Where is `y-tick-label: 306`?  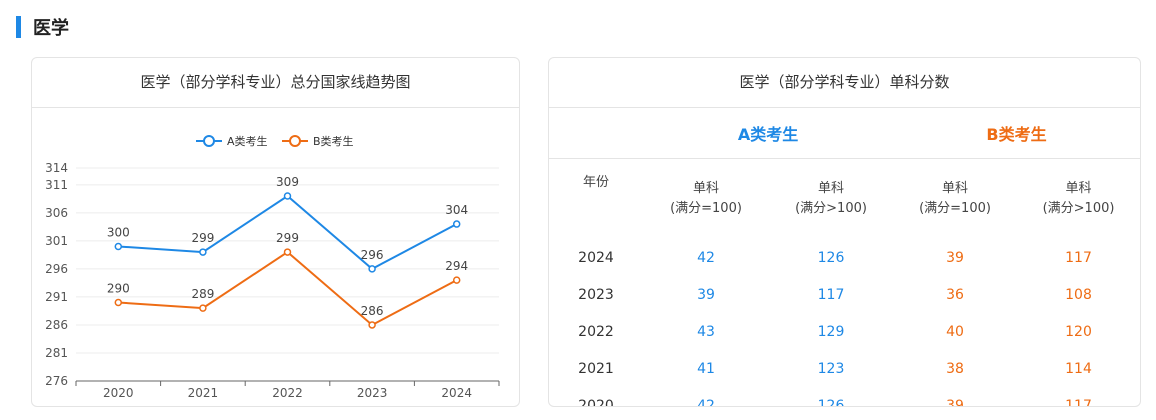
y-tick-label: 306 is located at coordinates (56, 213).